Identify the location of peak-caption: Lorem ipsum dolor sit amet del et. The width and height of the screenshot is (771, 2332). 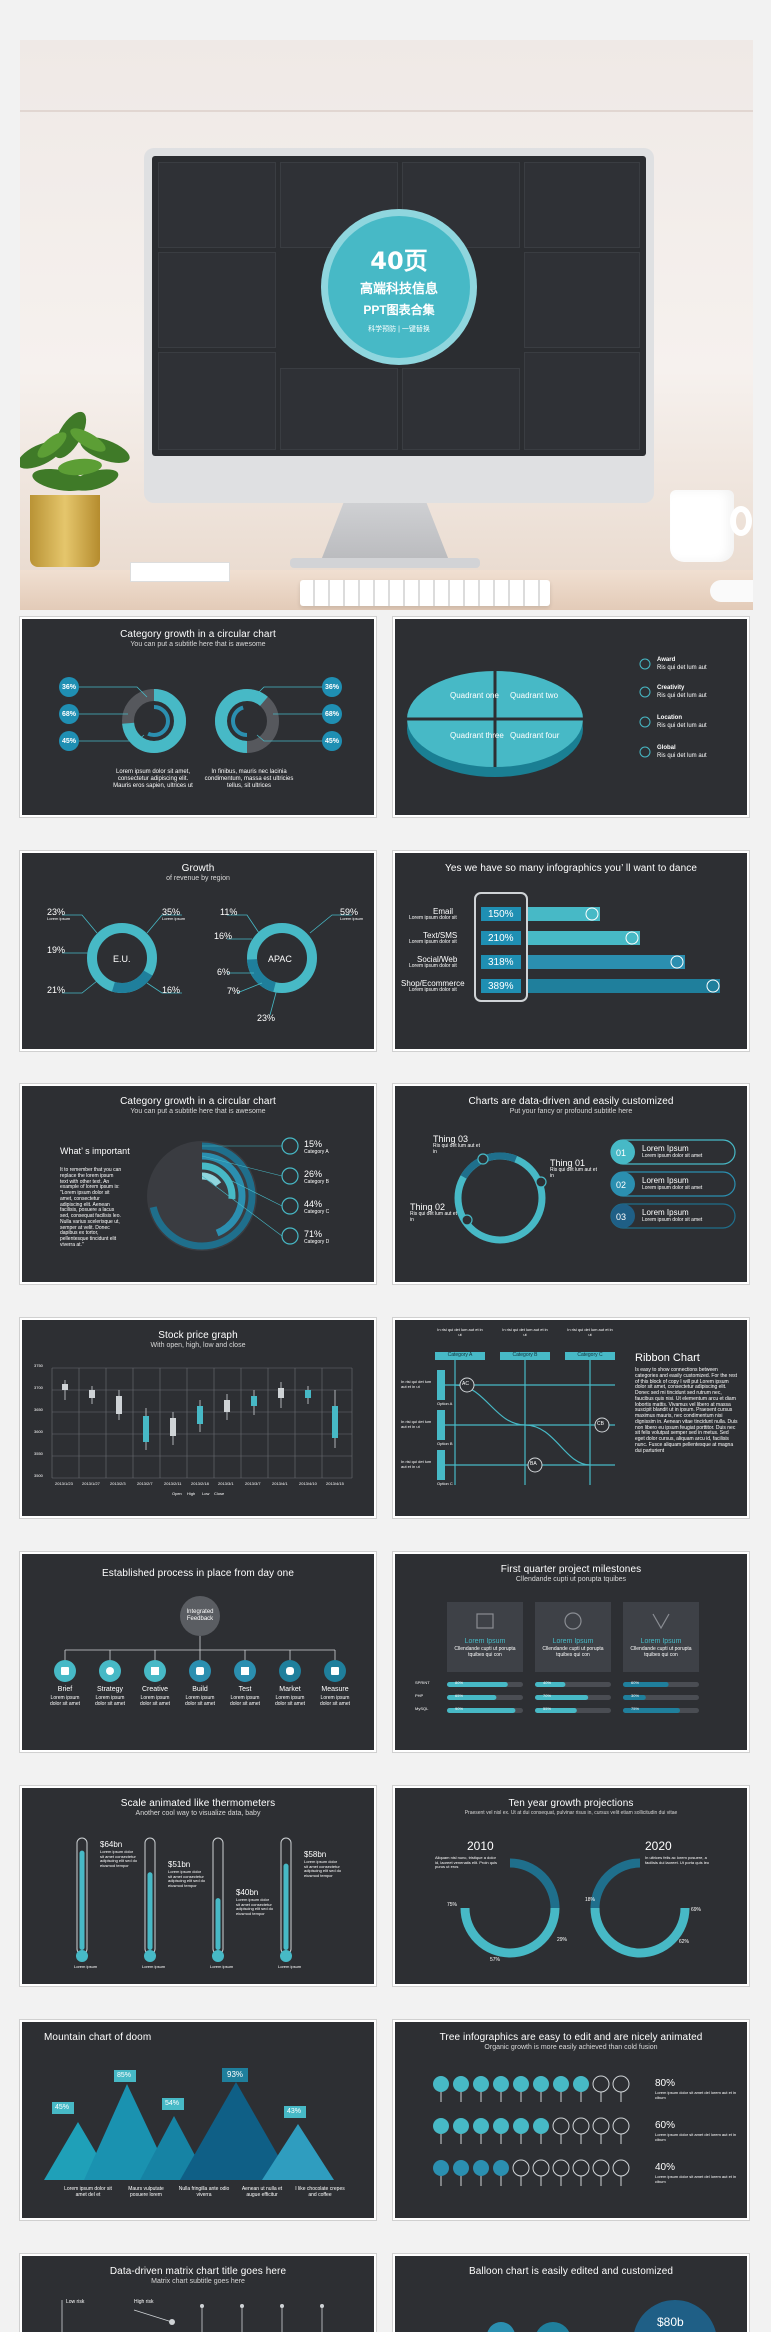
(88, 2192).